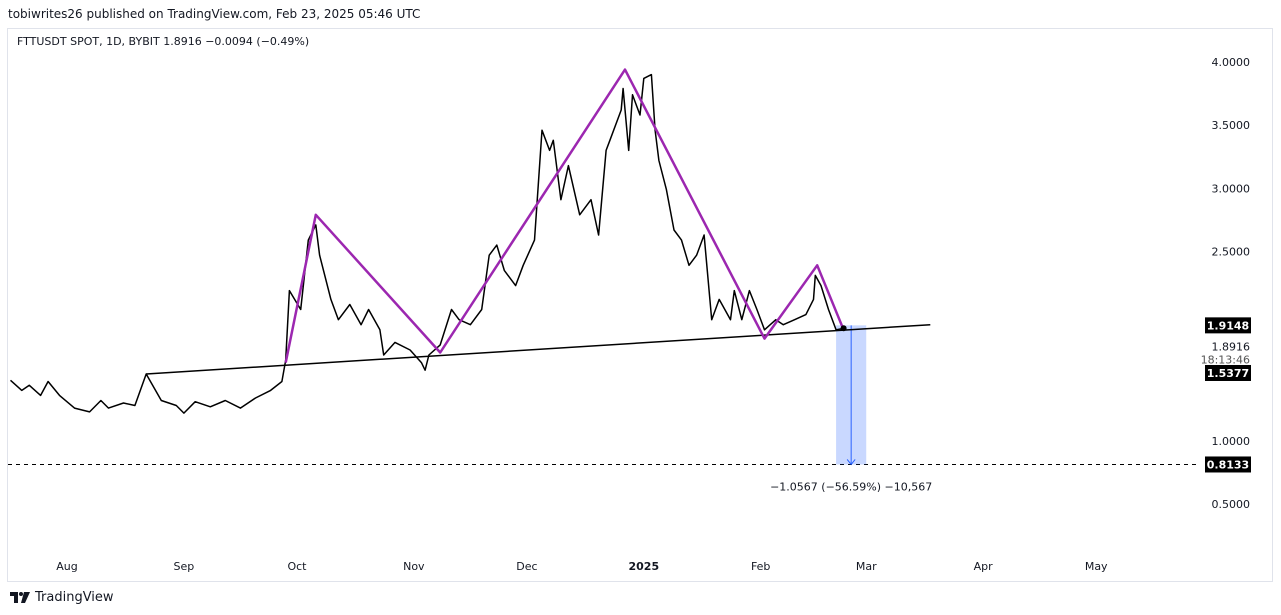 This screenshot has height=615, width=1281. What do you see at coordinates (297, 566) in the screenshot?
I see `x-tick-label: Oct` at bounding box center [297, 566].